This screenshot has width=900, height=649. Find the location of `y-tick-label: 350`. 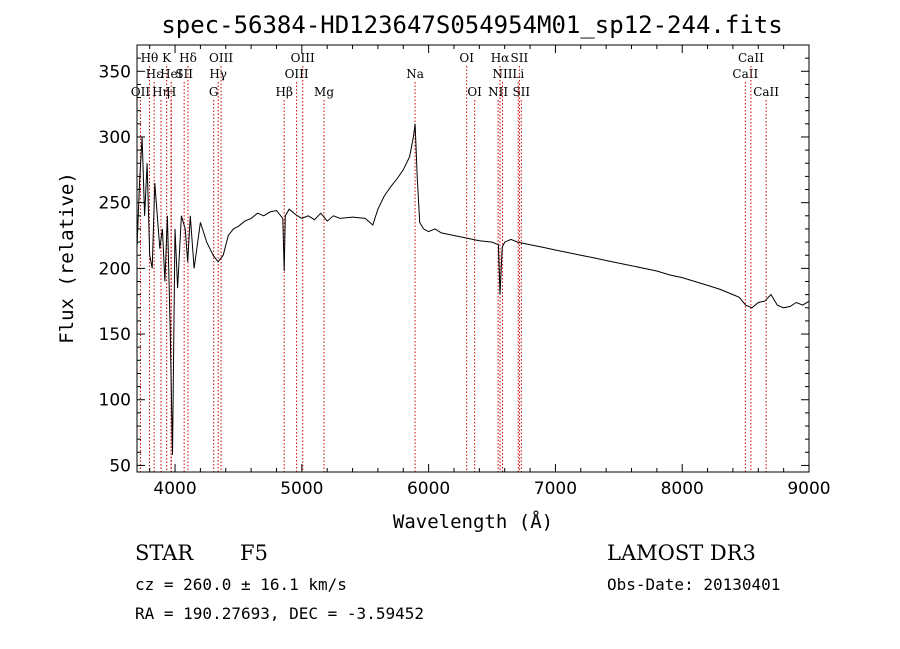

y-tick-label: 350 is located at coordinates (115, 72).